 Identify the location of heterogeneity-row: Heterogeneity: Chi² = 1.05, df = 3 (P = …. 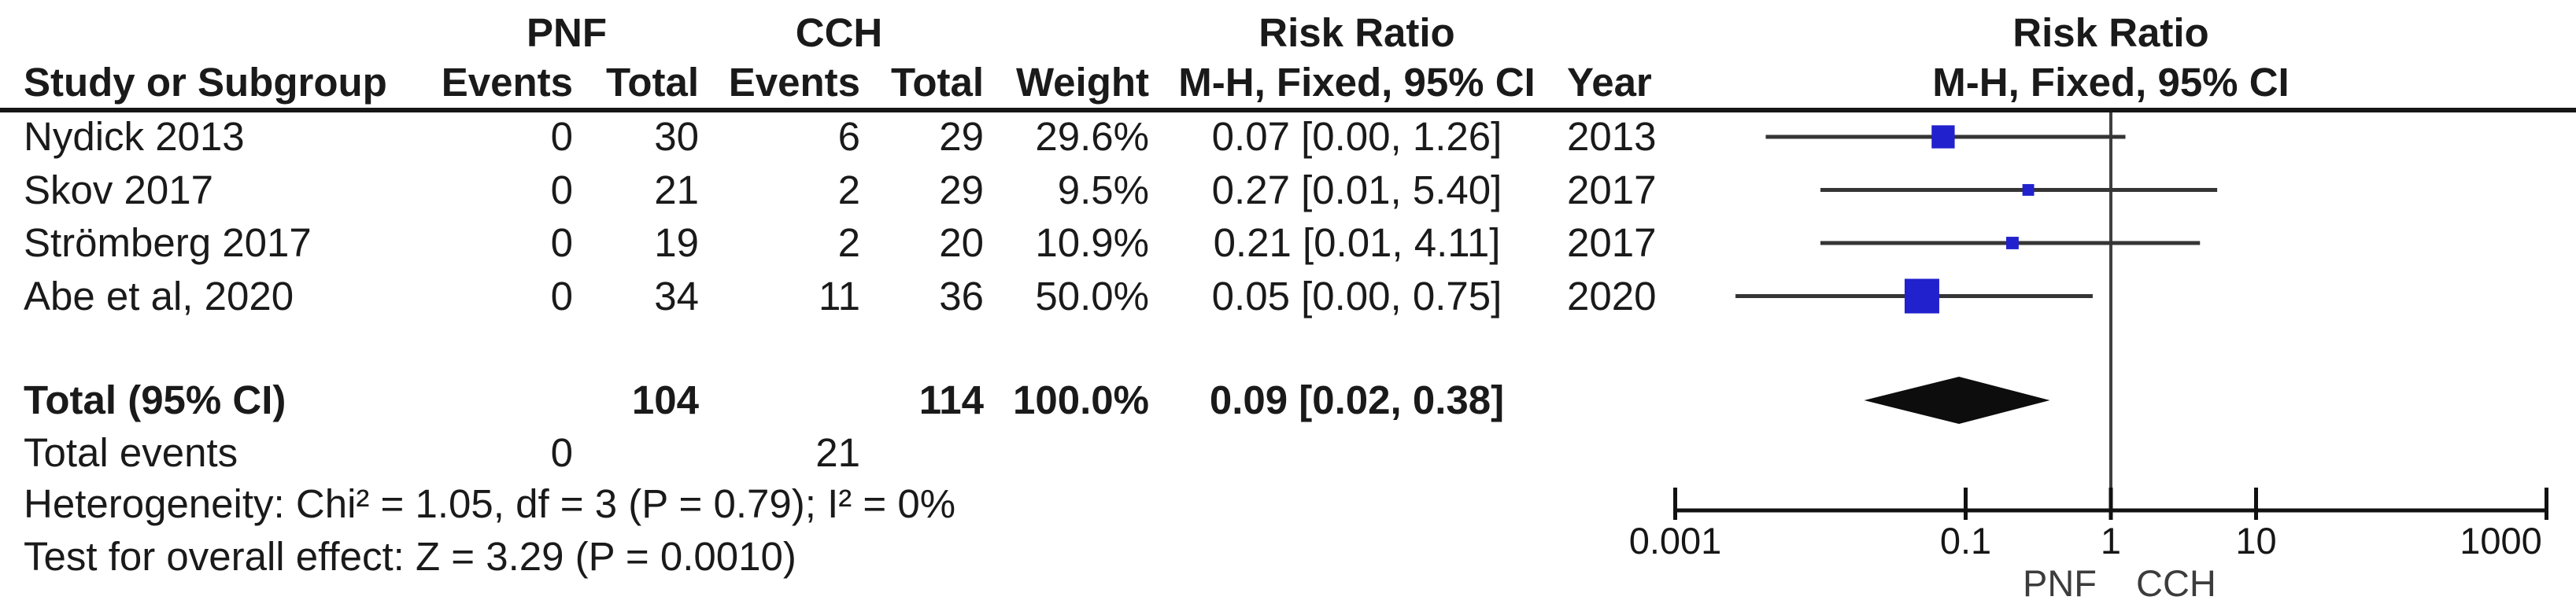
(1288, 504).